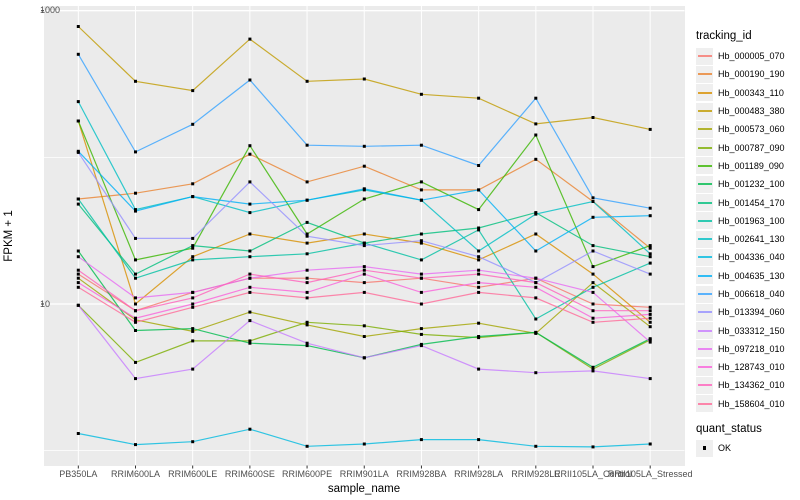 The height and width of the screenshot is (500, 800). What do you see at coordinates (704, 448) in the screenshot?
I see `black-square-point-icon` at bounding box center [704, 448].